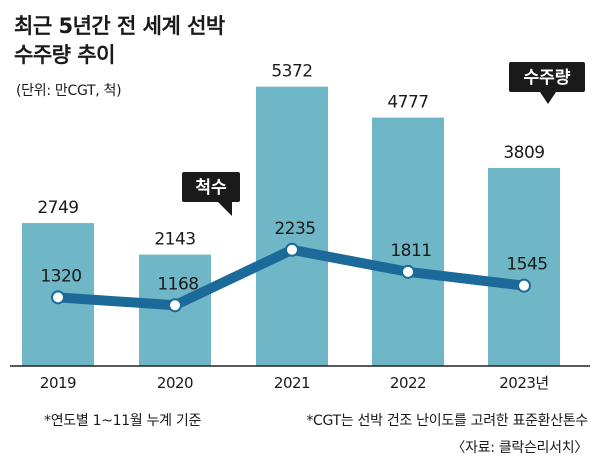  I want to click on callout-line-box, so click(211, 187).